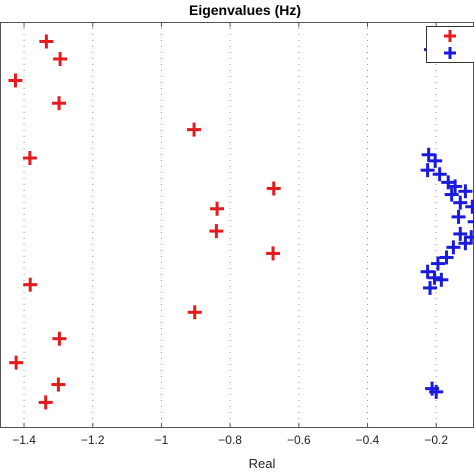 The width and height of the screenshot is (474, 474). What do you see at coordinates (162, 440) in the screenshot?
I see `x-tick-label: −1` at bounding box center [162, 440].